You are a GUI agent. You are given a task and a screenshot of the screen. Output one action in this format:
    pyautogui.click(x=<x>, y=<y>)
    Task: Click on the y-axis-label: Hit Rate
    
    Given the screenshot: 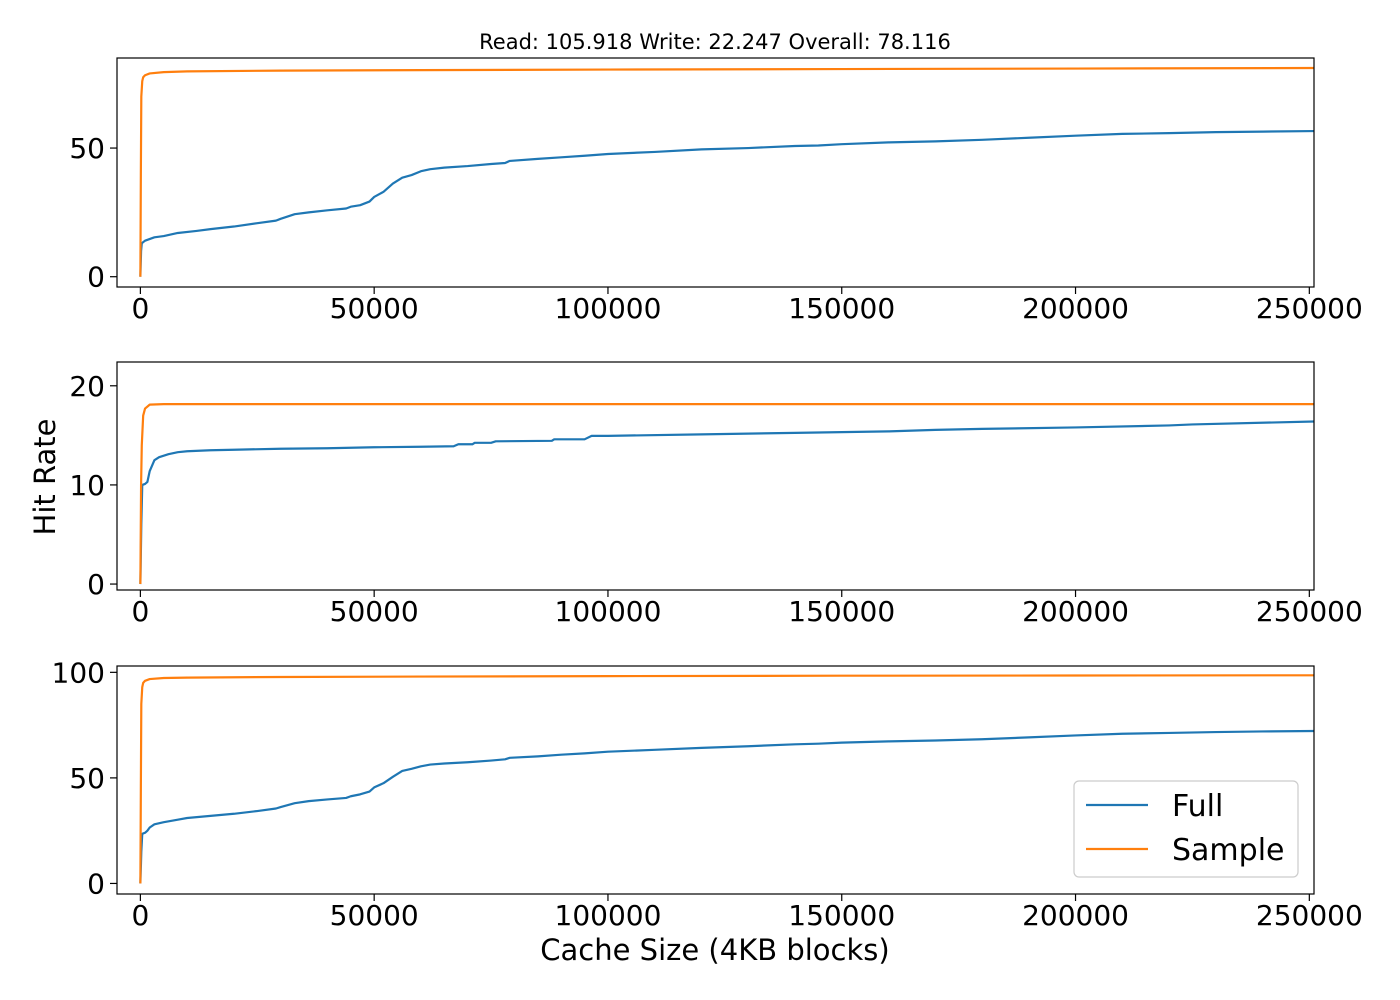 What is the action you would take?
    pyautogui.click(x=45, y=477)
    